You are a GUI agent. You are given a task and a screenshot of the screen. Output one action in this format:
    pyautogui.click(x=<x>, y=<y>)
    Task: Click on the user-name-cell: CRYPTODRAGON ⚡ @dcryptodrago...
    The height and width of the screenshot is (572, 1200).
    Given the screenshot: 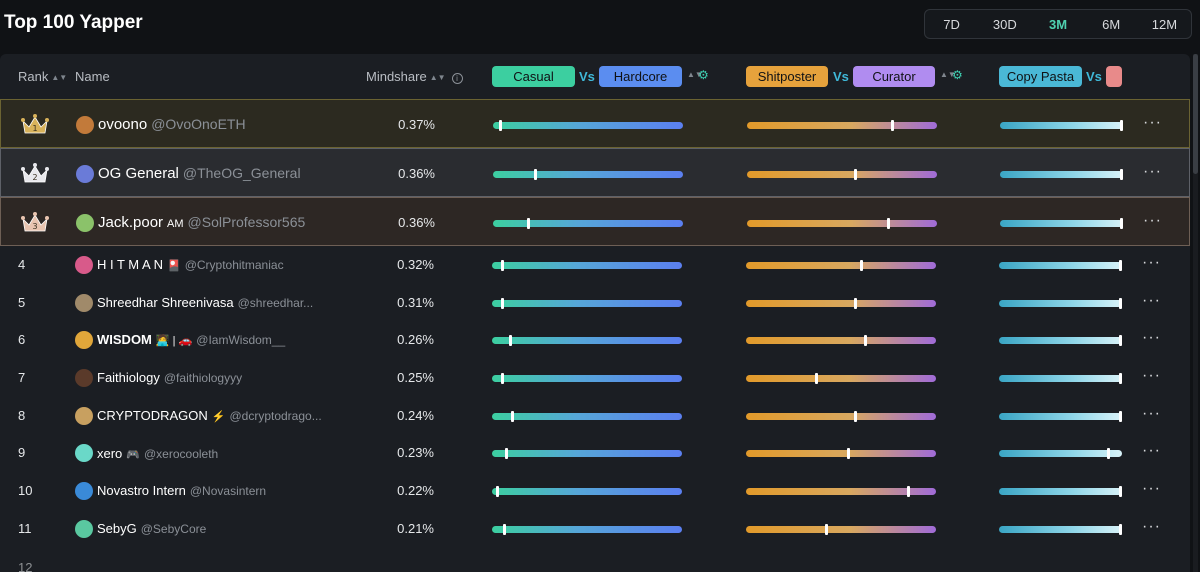 What is the action you would take?
    pyautogui.click(x=209, y=415)
    